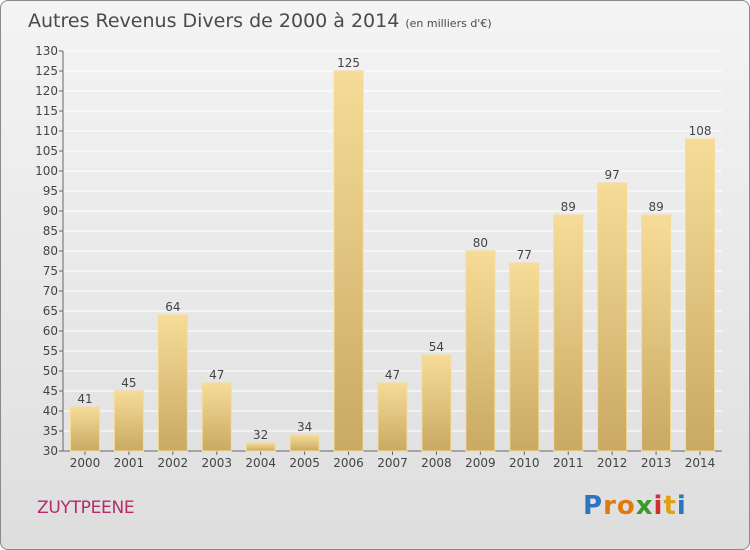 The height and width of the screenshot is (550, 750). I want to click on logo-letter: r, so click(610, 506).